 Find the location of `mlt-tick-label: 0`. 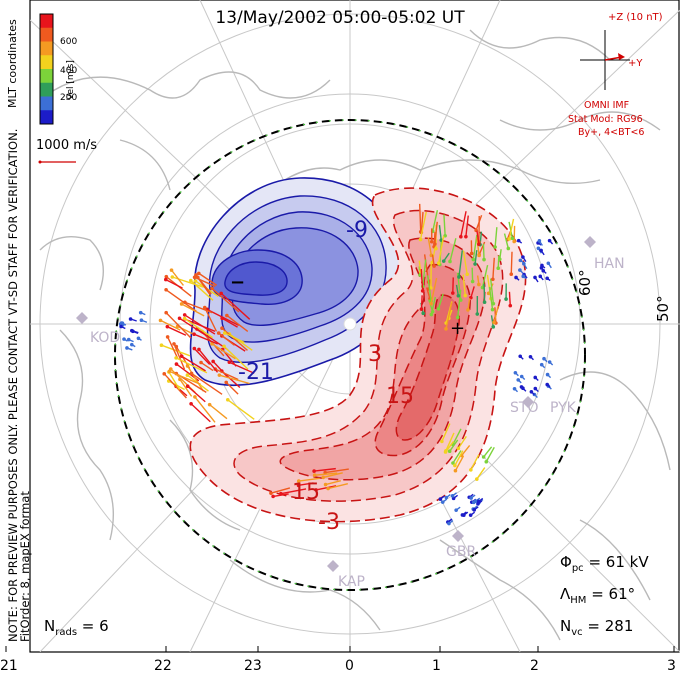

mlt-tick-label: 0 is located at coordinates (349, 666).